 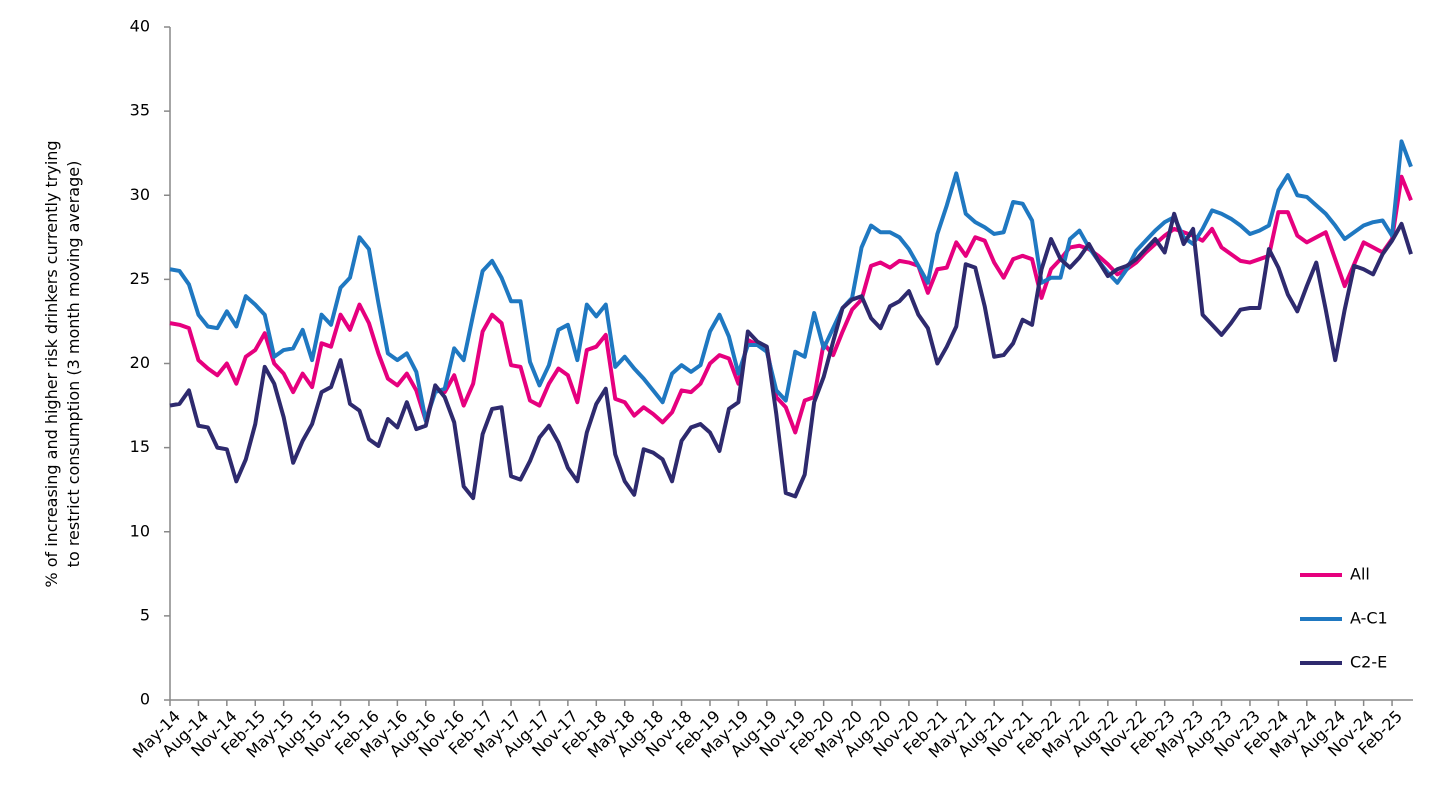 I want to click on y-tick-label: 0, so click(x=145, y=699).